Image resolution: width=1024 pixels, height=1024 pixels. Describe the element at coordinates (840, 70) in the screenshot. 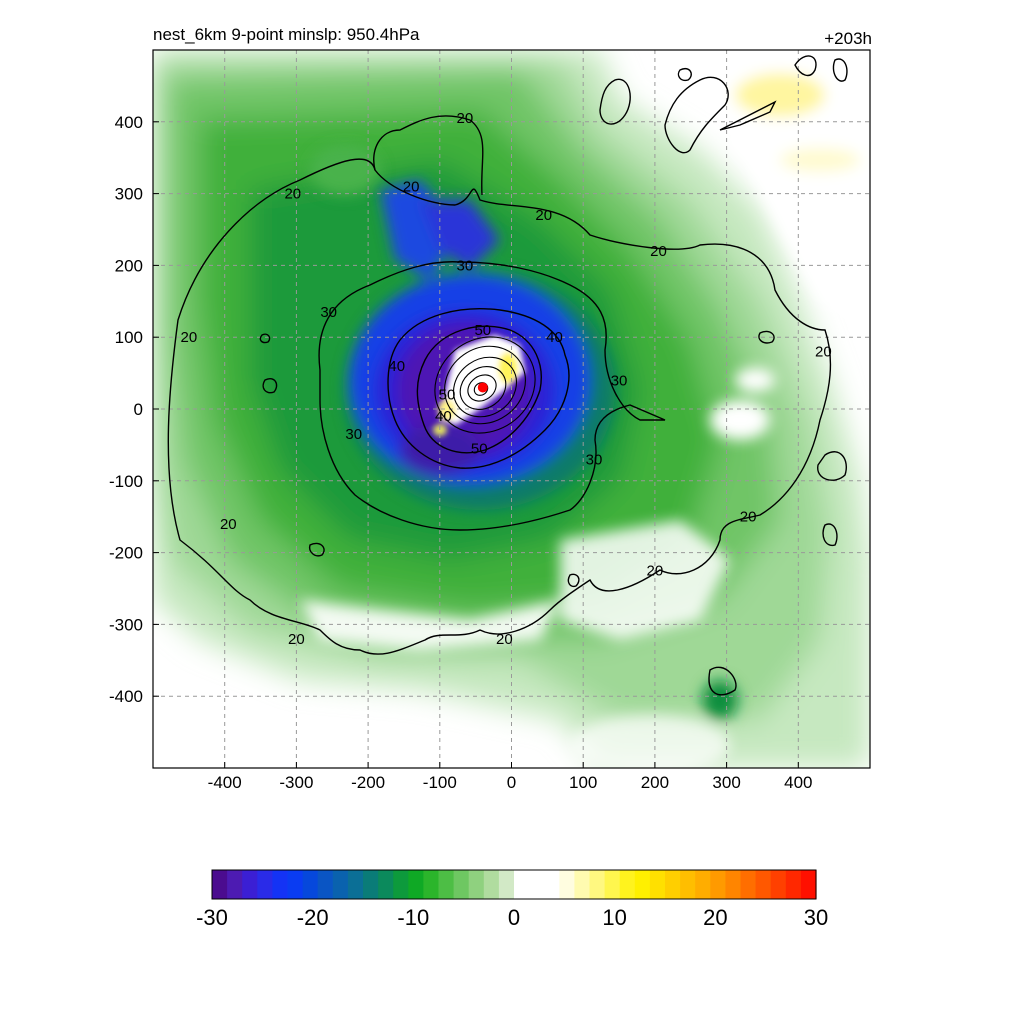

I see `contour-20-ne-top2` at that location.